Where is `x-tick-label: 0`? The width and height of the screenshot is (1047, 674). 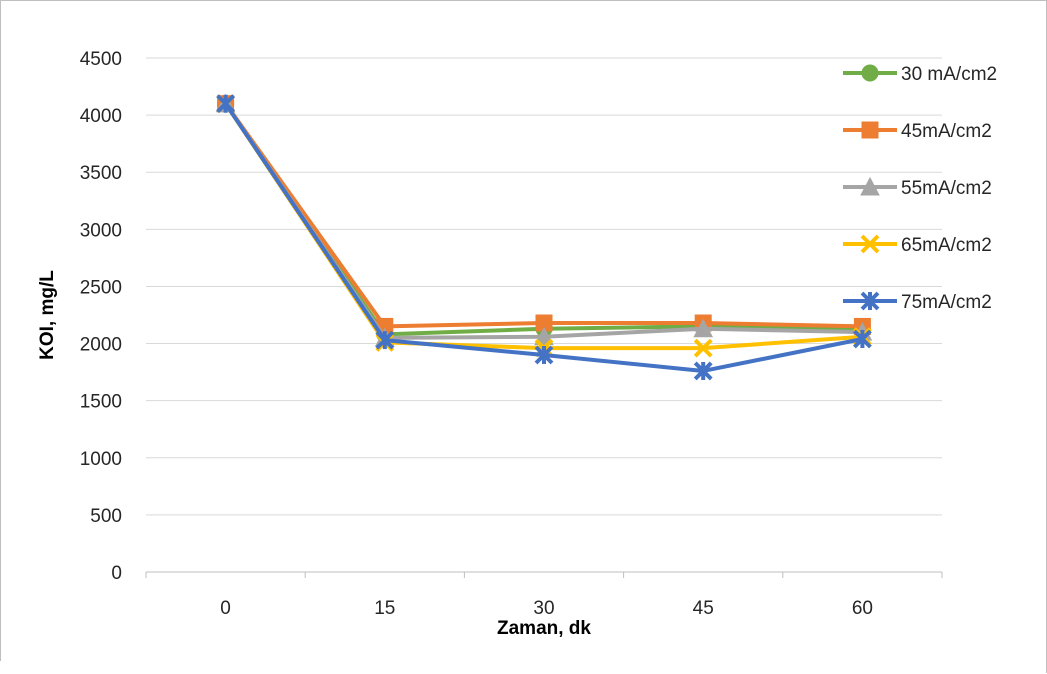
x-tick-label: 0 is located at coordinates (225, 608).